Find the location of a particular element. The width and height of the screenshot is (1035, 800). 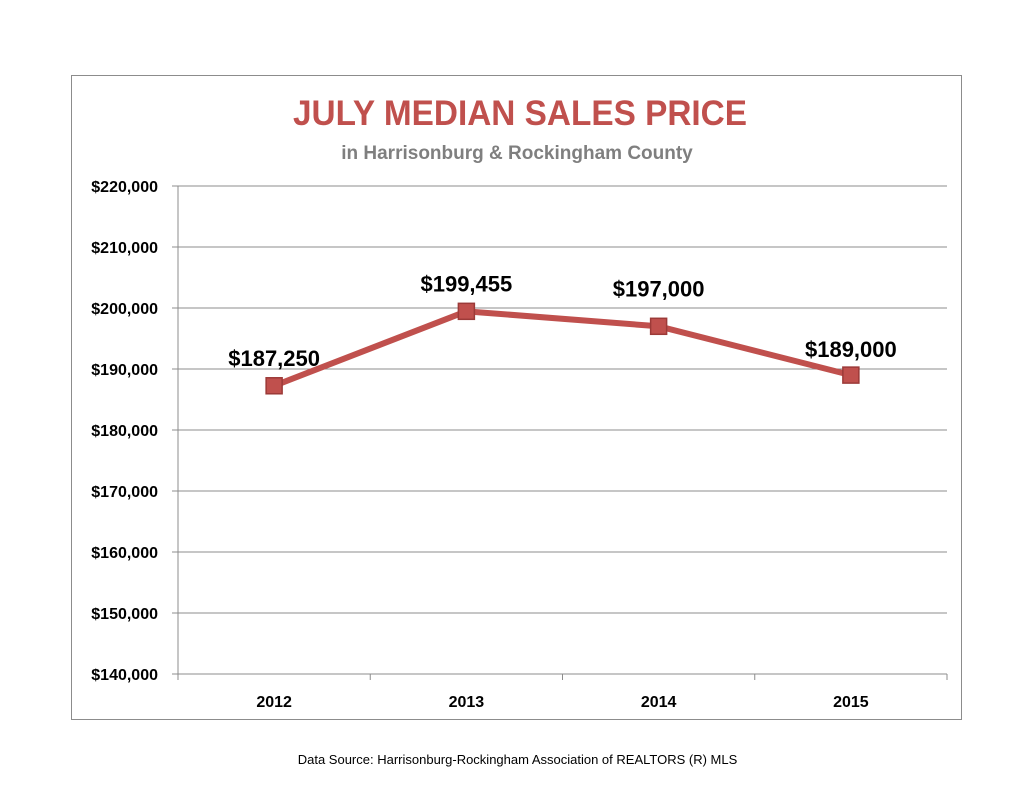

y-tick-label: $190,000 is located at coordinates (124, 370).